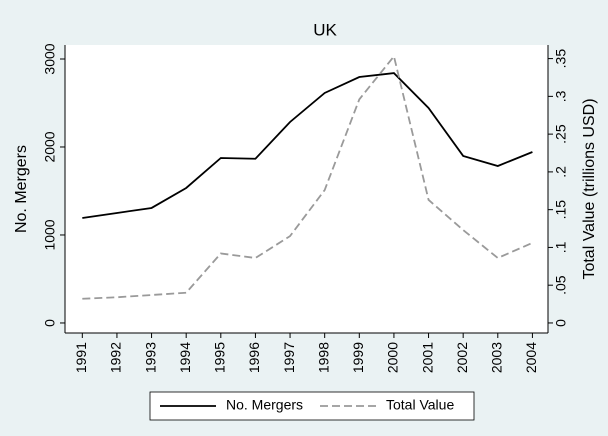  What do you see at coordinates (358, 357) in the screenshot?
I see `x-tick-label: 1999` at bounding box center [358, 357].